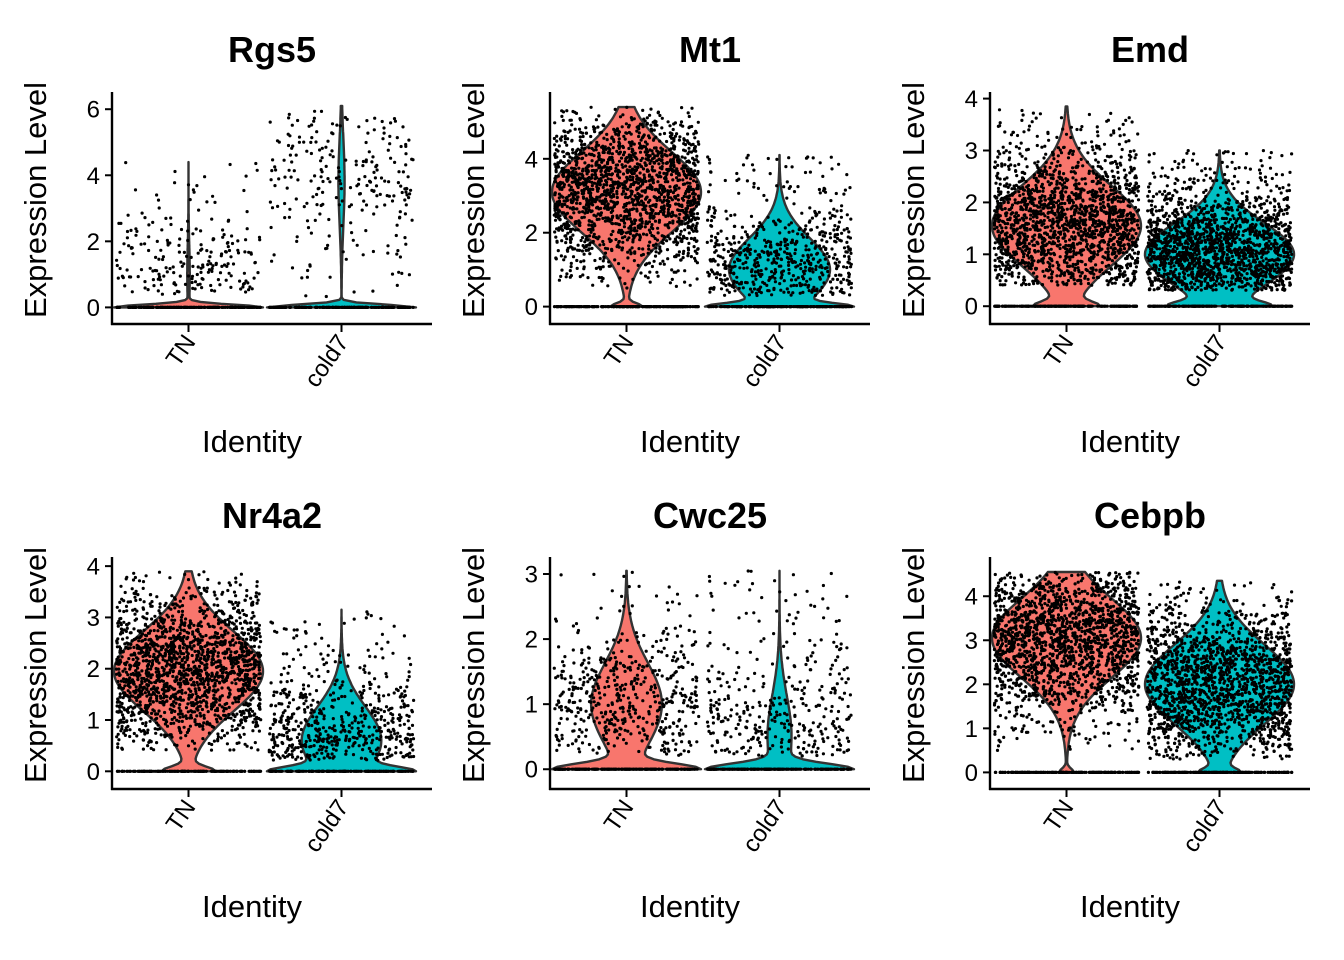 The height and width of the screenshot is (960, 1344). What do you see at coordinates (341, 206) in the screenshot?
I see `violin-cold7` at bounding box center [341, 206].